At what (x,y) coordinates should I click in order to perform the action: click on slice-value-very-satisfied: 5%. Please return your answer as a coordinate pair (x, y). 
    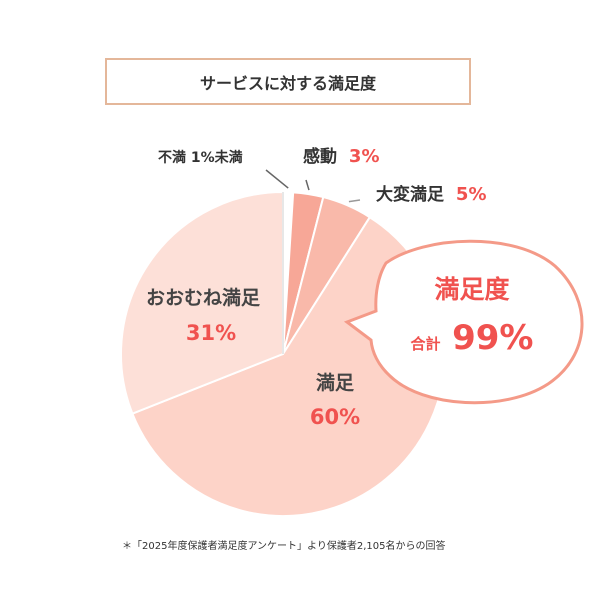
    Looking at the image, I should click on (471, 194).